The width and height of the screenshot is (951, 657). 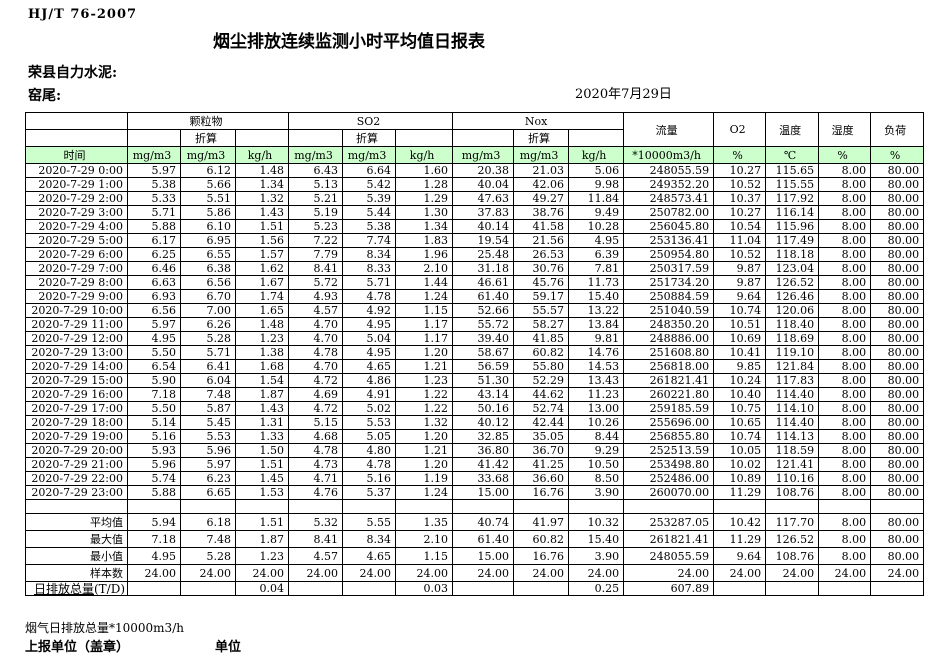 I want to click on cell-nox-kgh: 14.76, so click(x=596, y=352).